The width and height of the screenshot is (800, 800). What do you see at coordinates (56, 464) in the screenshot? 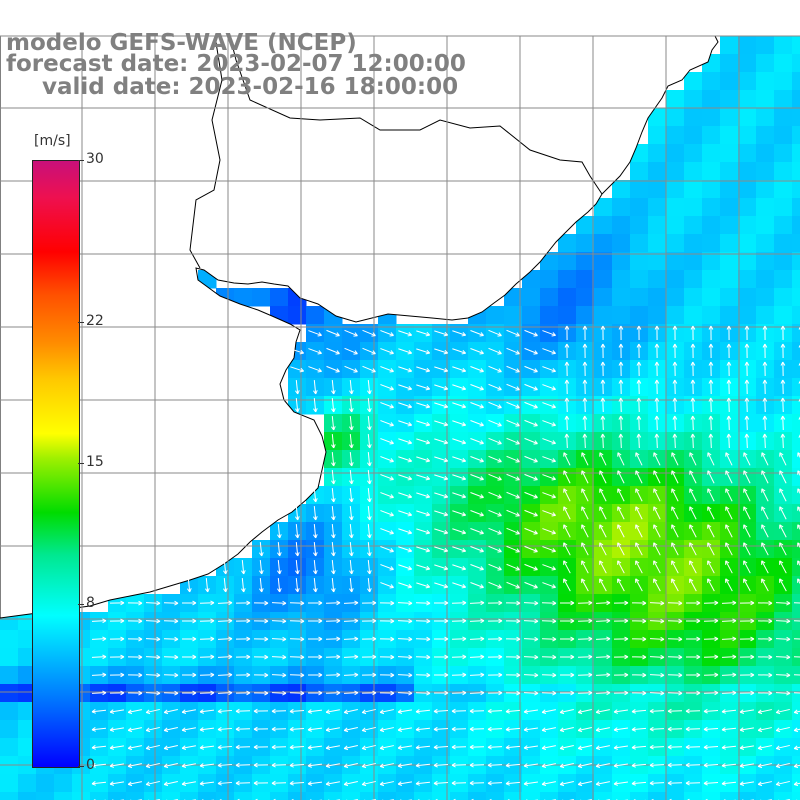
I see `colorbar` at bounding box center [56, 464].